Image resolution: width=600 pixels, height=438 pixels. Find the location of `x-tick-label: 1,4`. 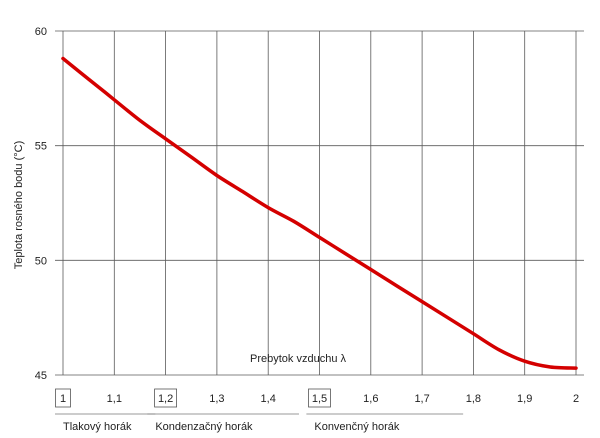

x-tick-label: 1,4 is located at coordinates (268, 399).